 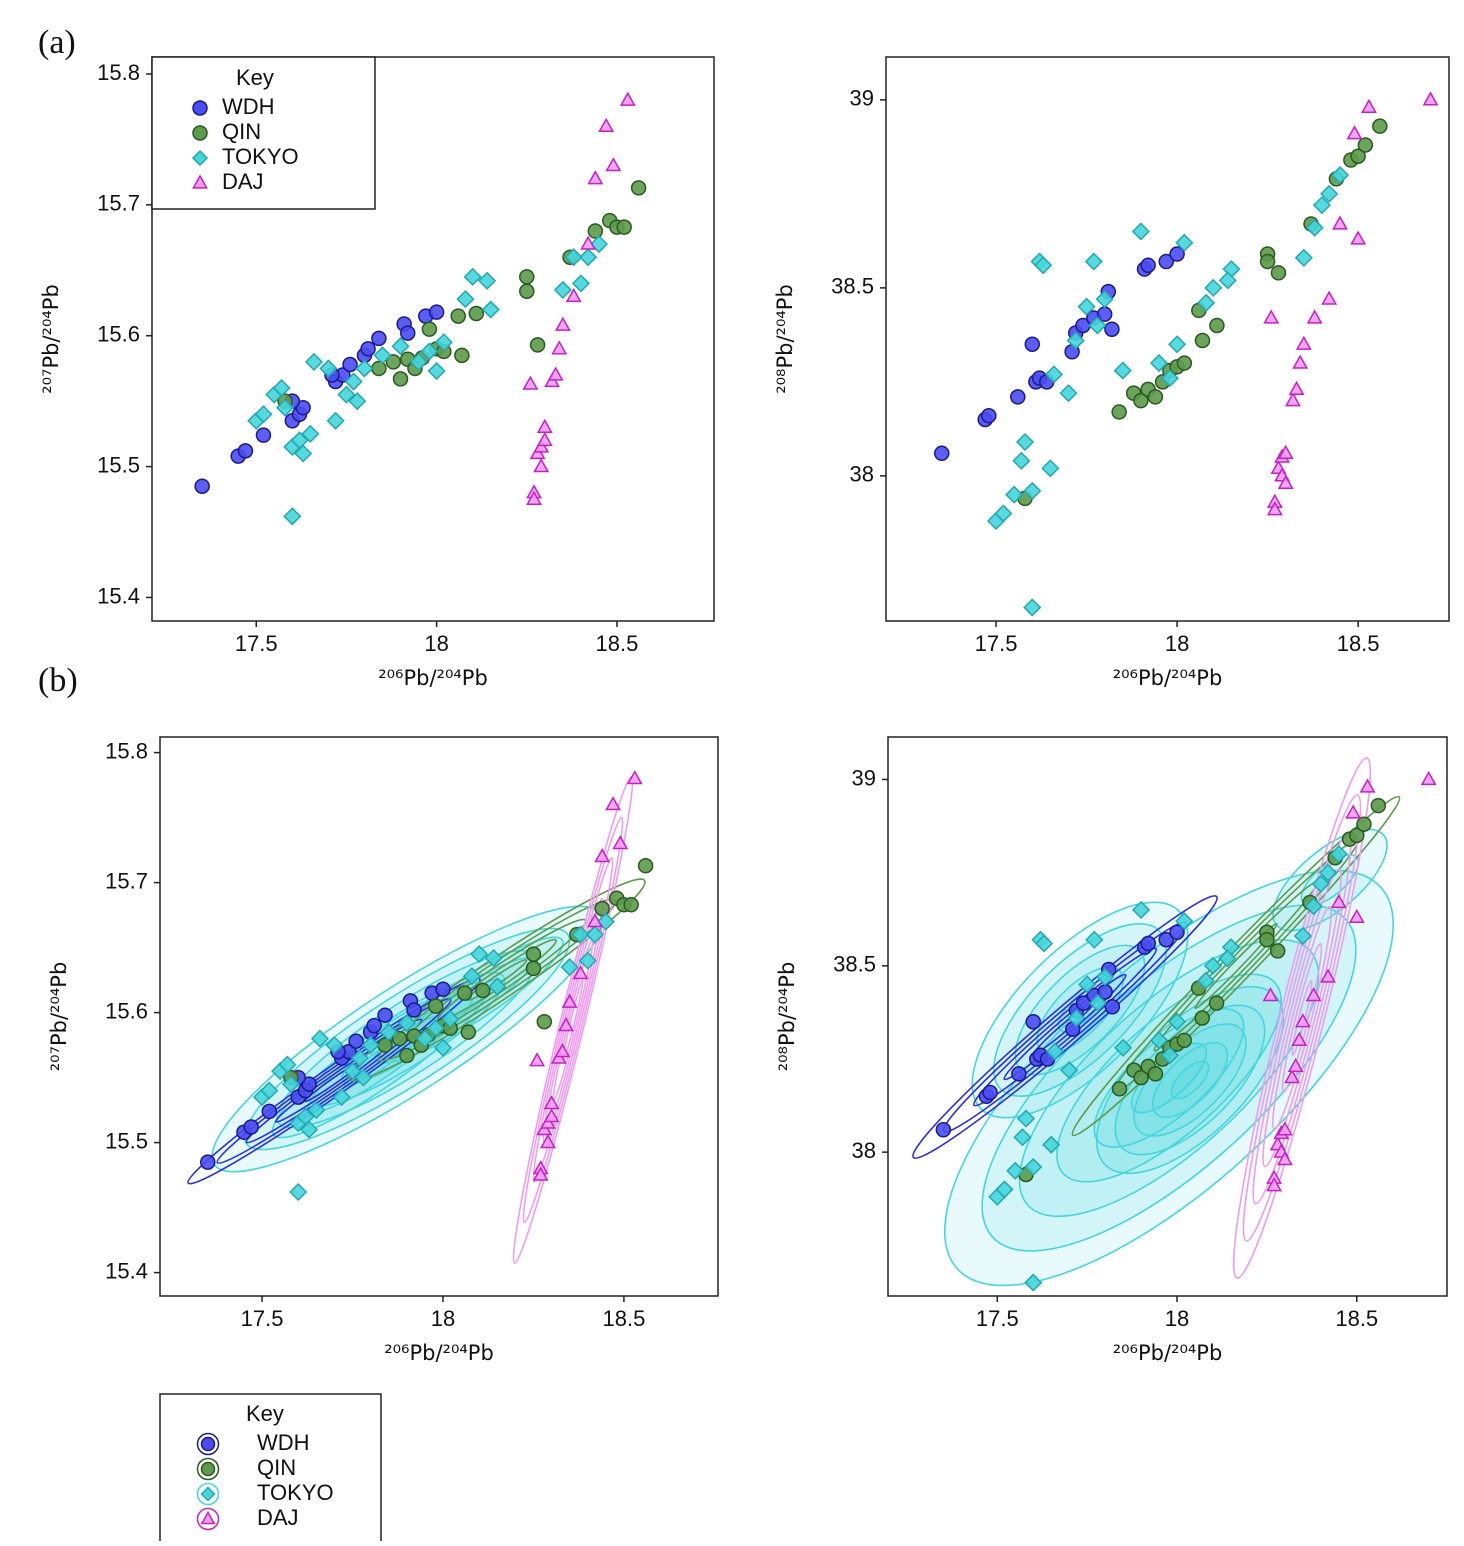 What do you see at coordinates (248, 106) in the screenshot?
I see `legend-label: WDH` at bounding box center [248, 106].